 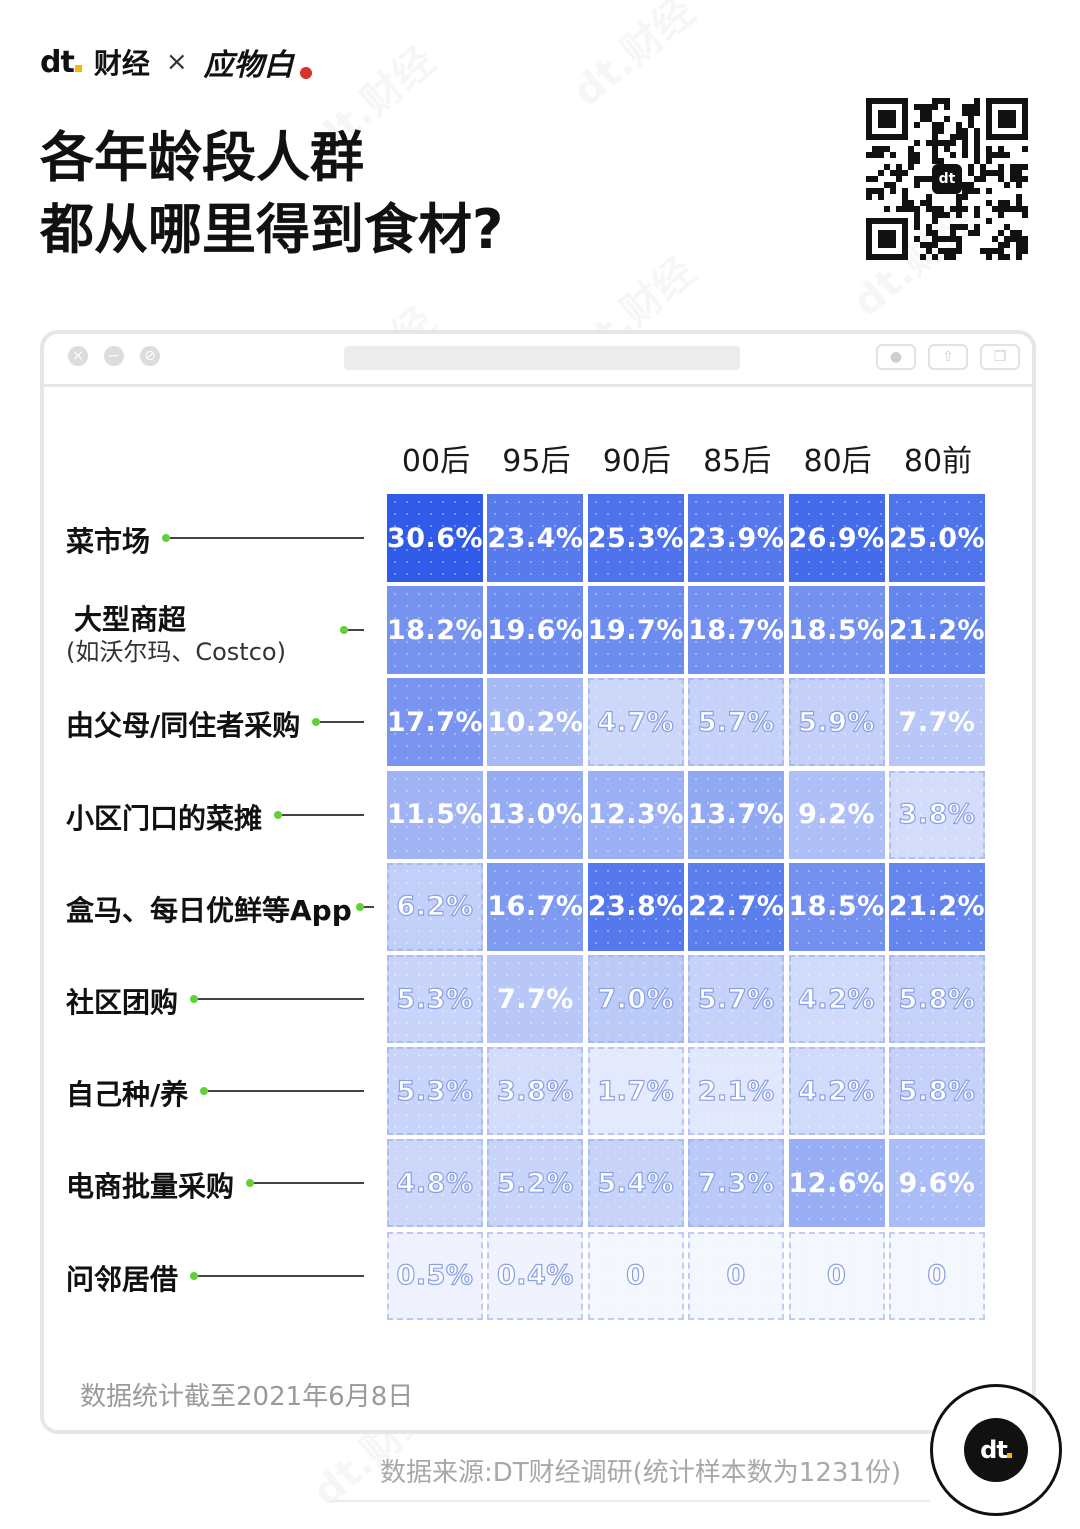 I want to click on heatmap-cell: 6.2%, so click(x=435, y=906).